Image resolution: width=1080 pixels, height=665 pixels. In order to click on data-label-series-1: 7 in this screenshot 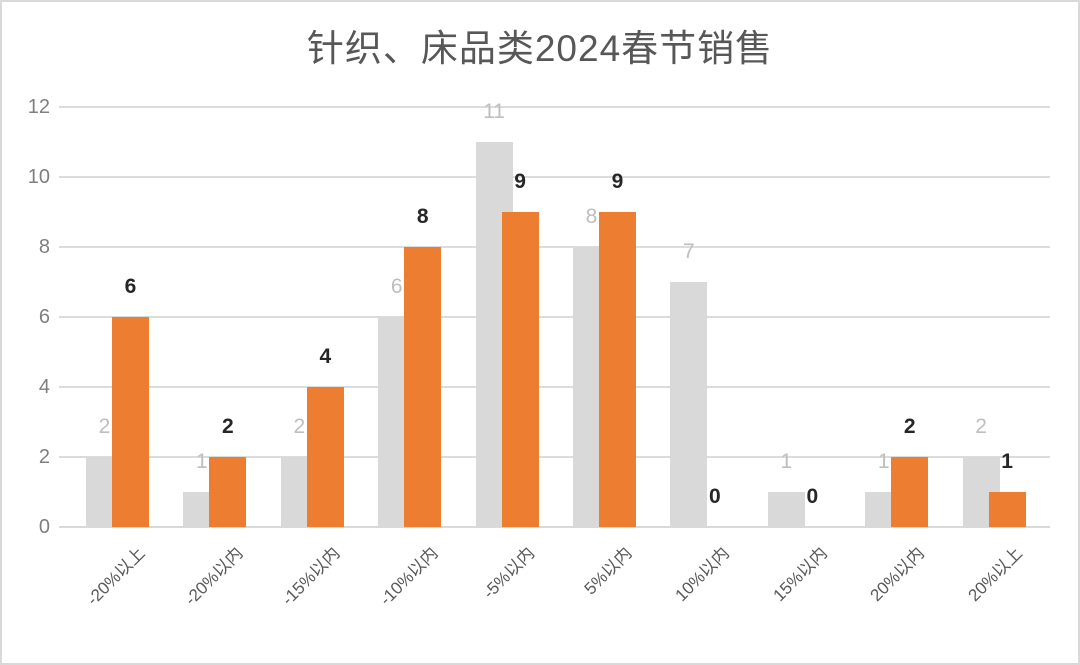, I will do `click(689, 251)`.